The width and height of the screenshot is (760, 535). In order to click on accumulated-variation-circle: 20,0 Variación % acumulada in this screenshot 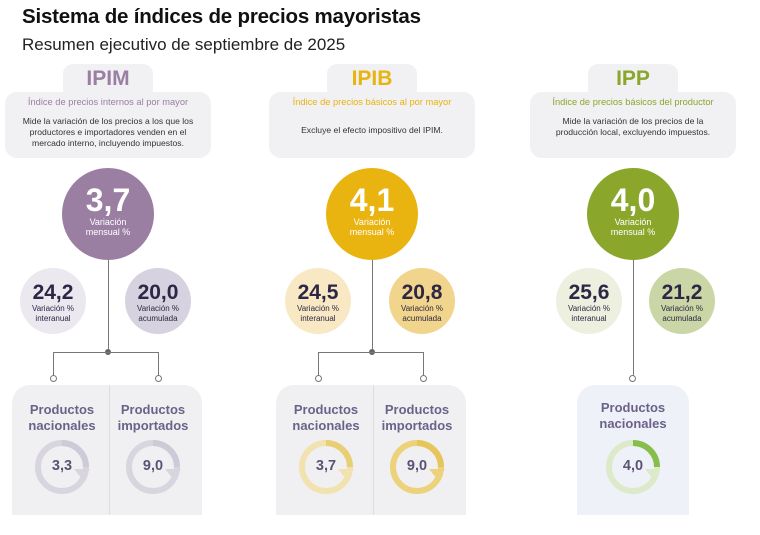, I will do `click(158, 301)`.